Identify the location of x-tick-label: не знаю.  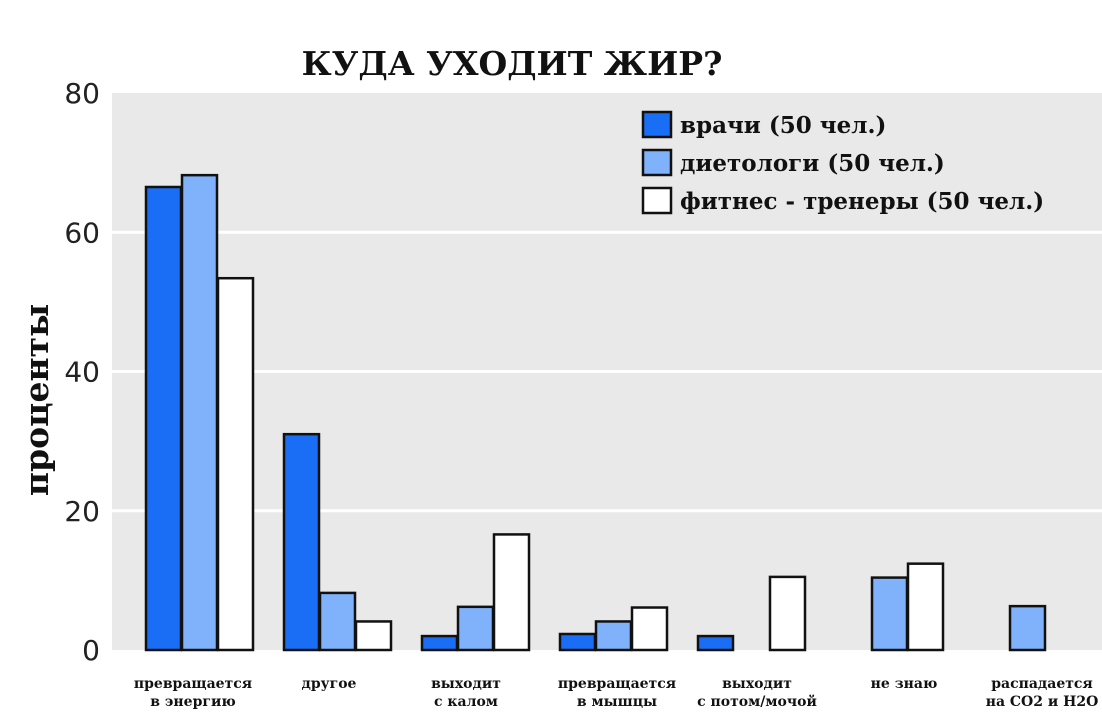
(904, 684).